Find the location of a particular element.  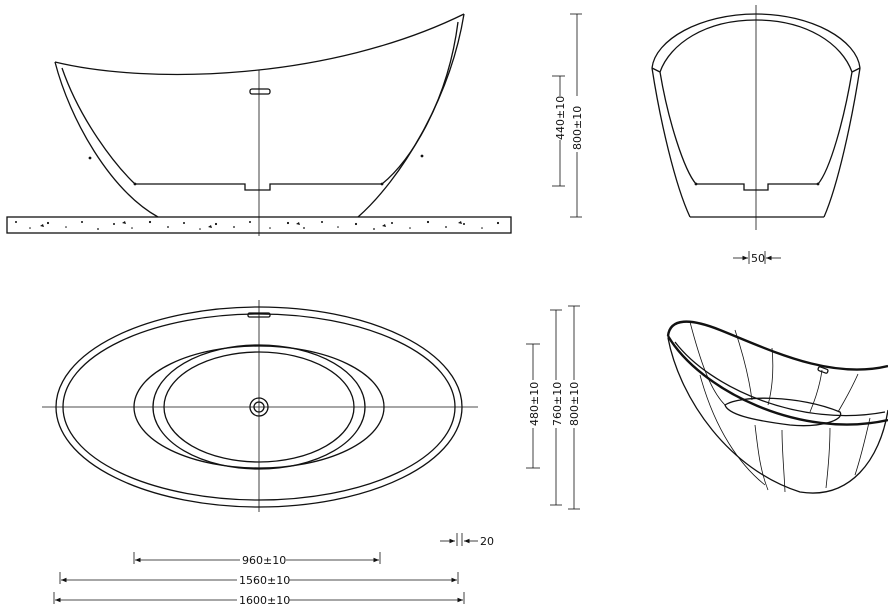

rim-thickness-dimension: 20 is located at coordinates (467, 540).